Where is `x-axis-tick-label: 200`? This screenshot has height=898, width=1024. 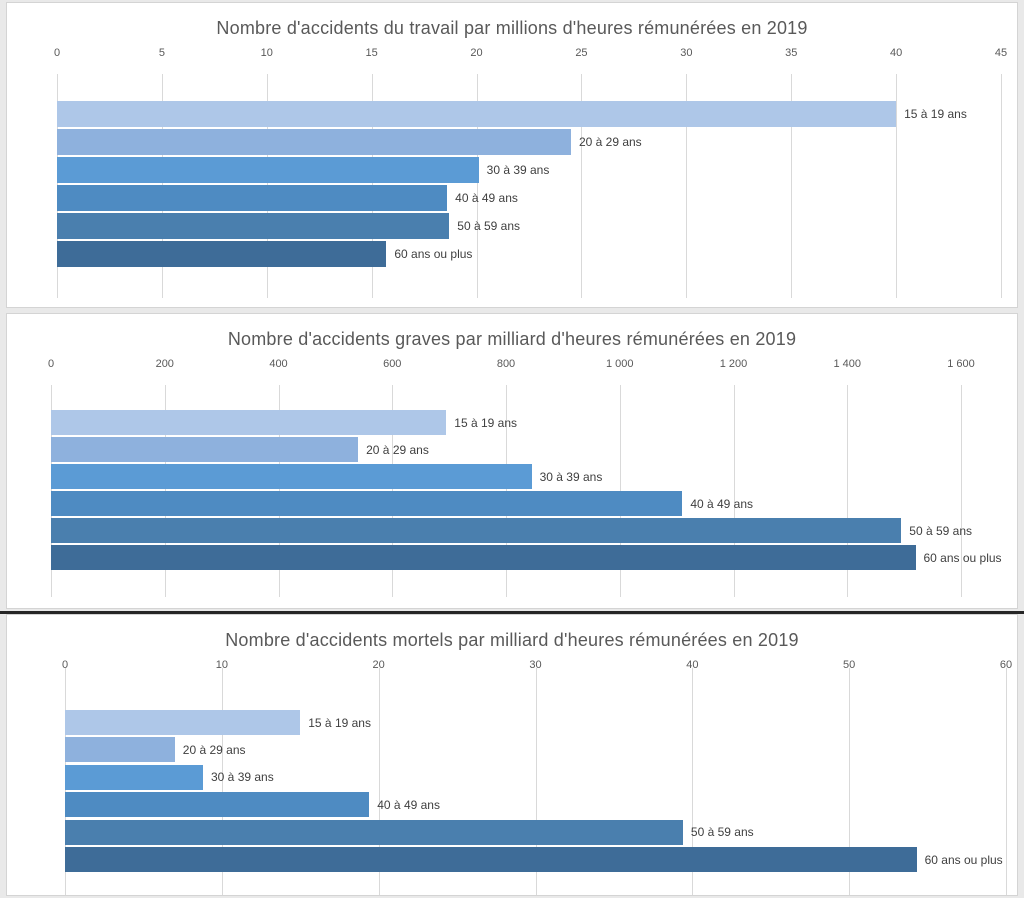
x-axis-tick-label: 200 is located at coordinates (164, 364).